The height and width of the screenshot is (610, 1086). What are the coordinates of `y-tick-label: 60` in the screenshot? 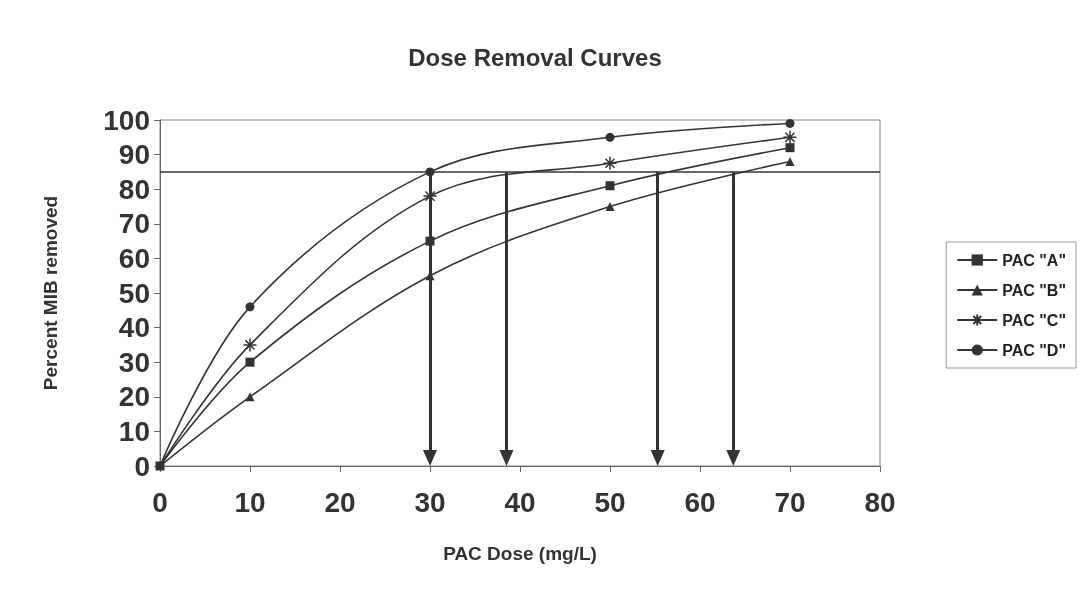 It's located at (134, 258).